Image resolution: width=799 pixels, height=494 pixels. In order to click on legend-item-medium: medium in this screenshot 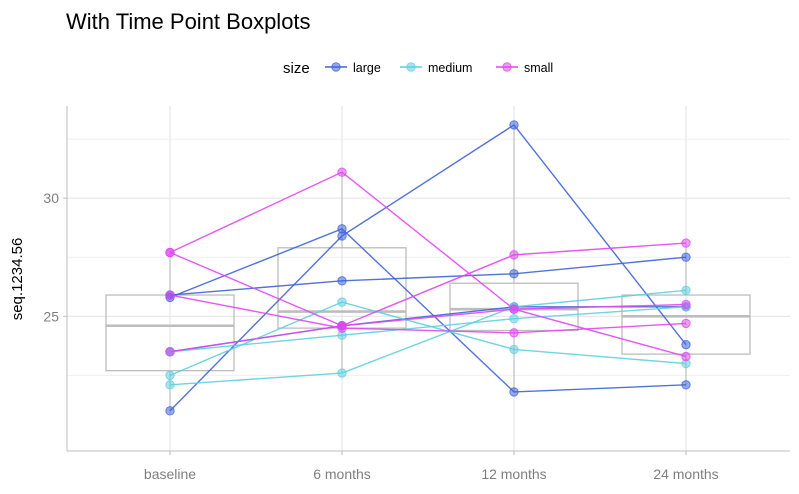, I will do `click(436, 68)`.